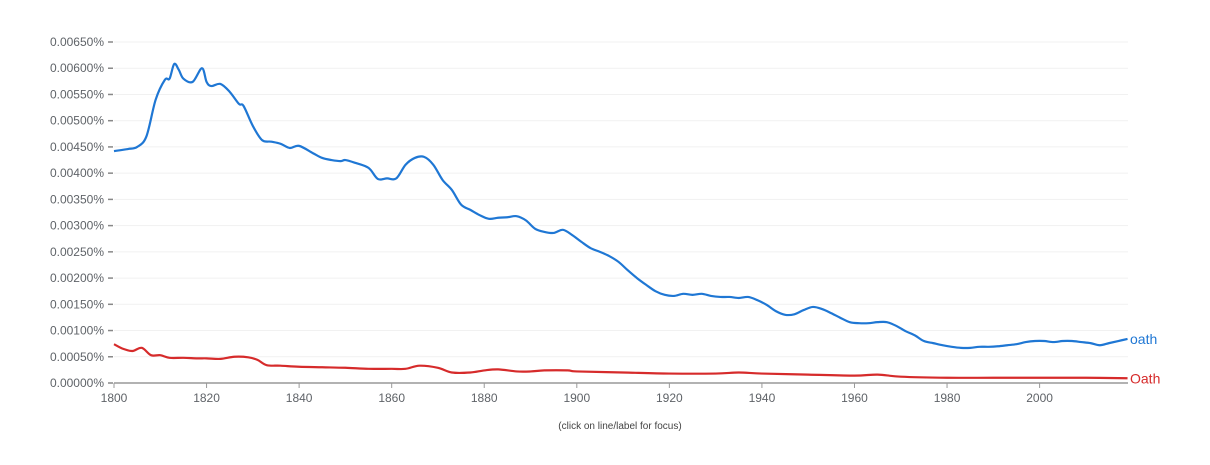  I want to click on x-tick-label: 1800, so click(114, 398).